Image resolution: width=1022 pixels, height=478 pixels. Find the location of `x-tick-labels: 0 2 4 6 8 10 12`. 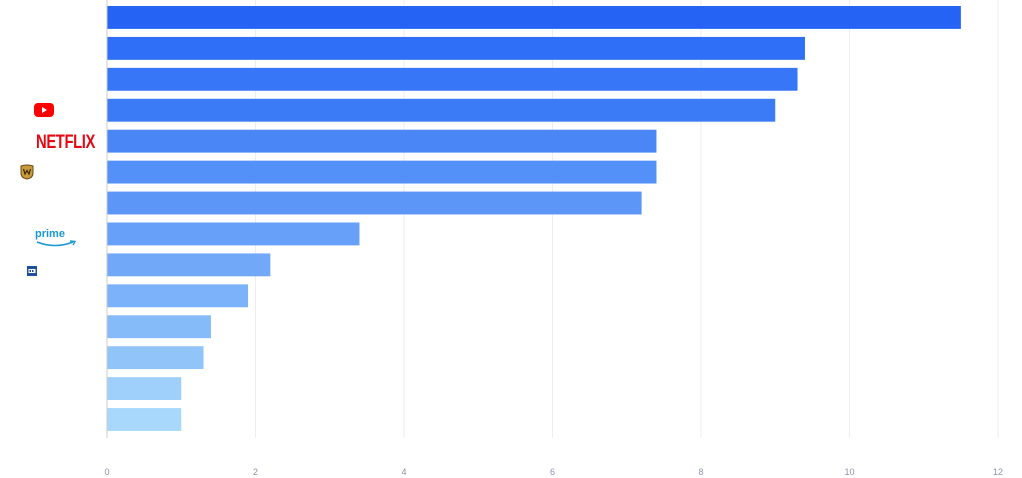

x-tick-labels: 0 2 4 6 8 10 12 is located at coordinates (553, 472).